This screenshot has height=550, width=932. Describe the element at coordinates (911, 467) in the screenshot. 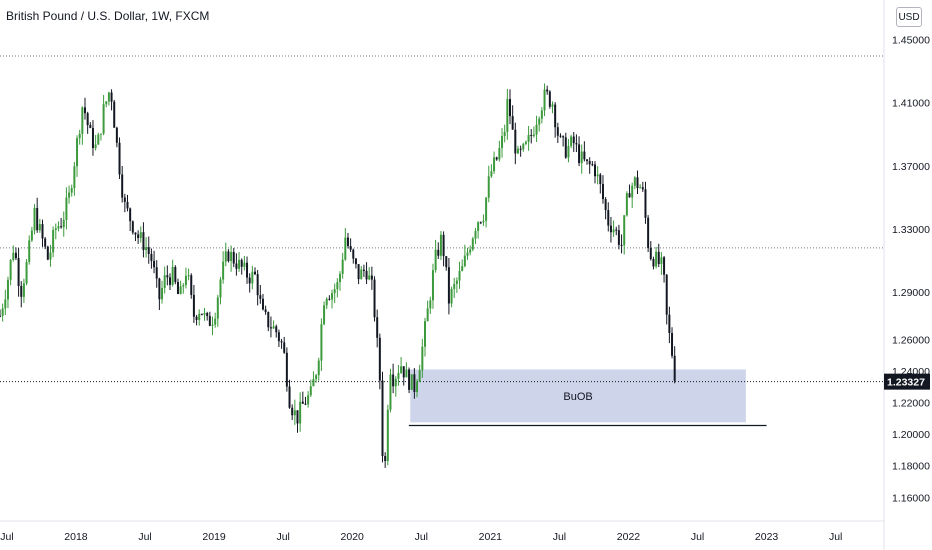

I see `price-tick-label: 1.18000` at that location.